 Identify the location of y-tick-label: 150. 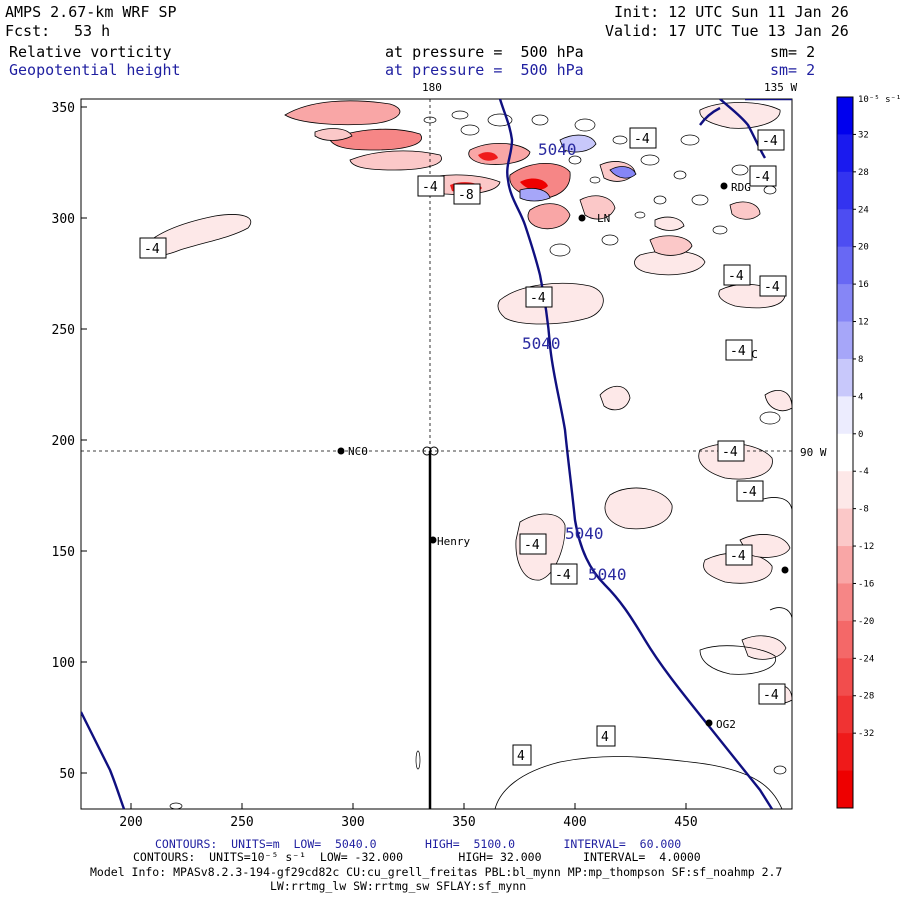
(63, 552).